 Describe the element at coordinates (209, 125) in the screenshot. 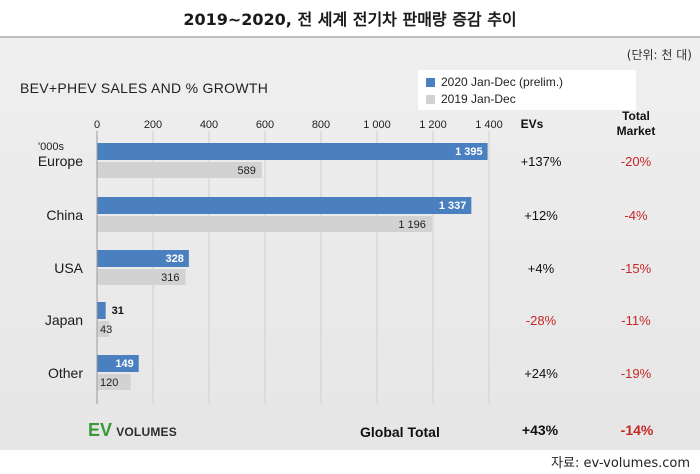

I see `x-tick-label: 400` at that location.